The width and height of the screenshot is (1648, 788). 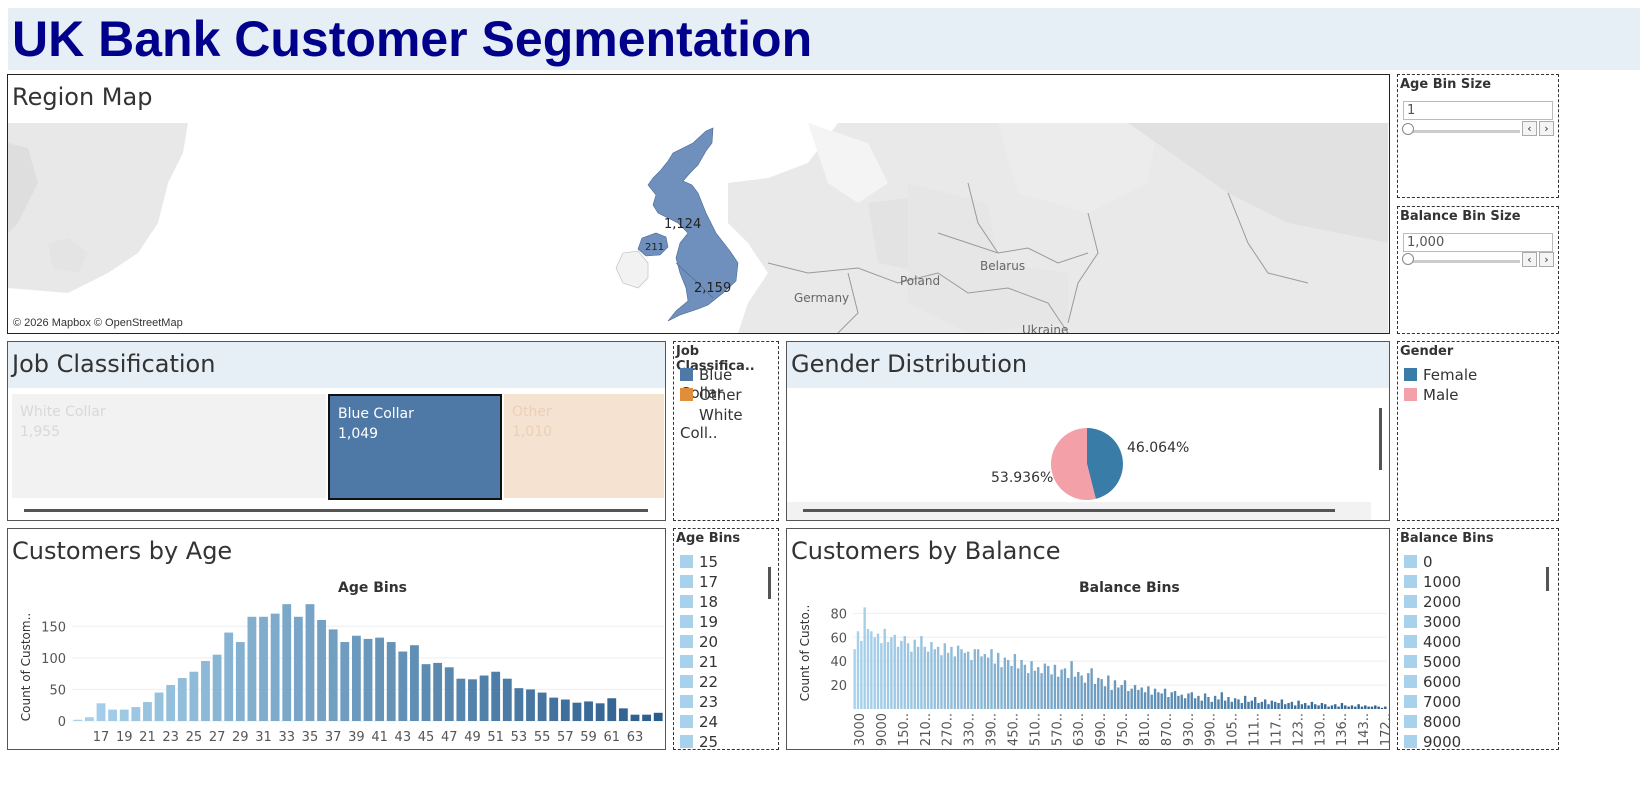 What do you see at coordinates (709, 582) in the screenshot?
I see `age-legend-label: 17` at bounding box center [709, 582].